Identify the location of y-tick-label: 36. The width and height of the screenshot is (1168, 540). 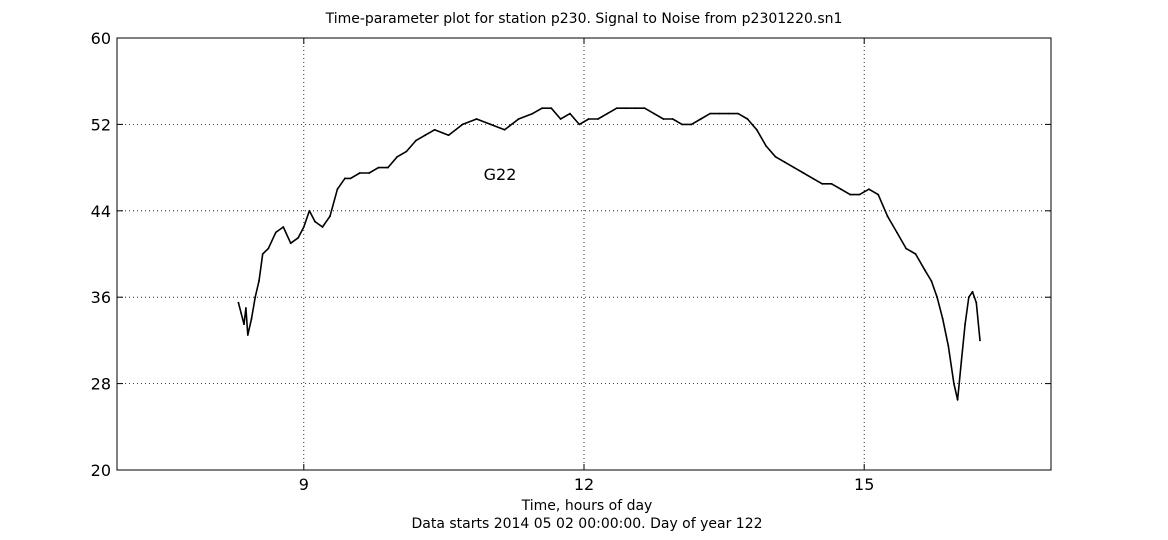
(101, 297).